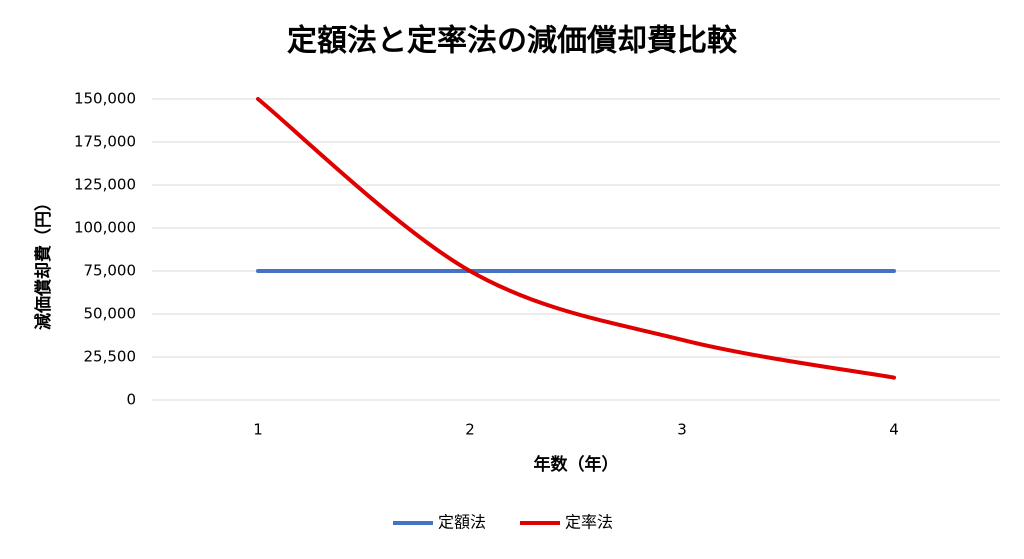 This screenshot has height=559, width=1024. I want to click on y-tick-label: 25,500, so click(110, 357).